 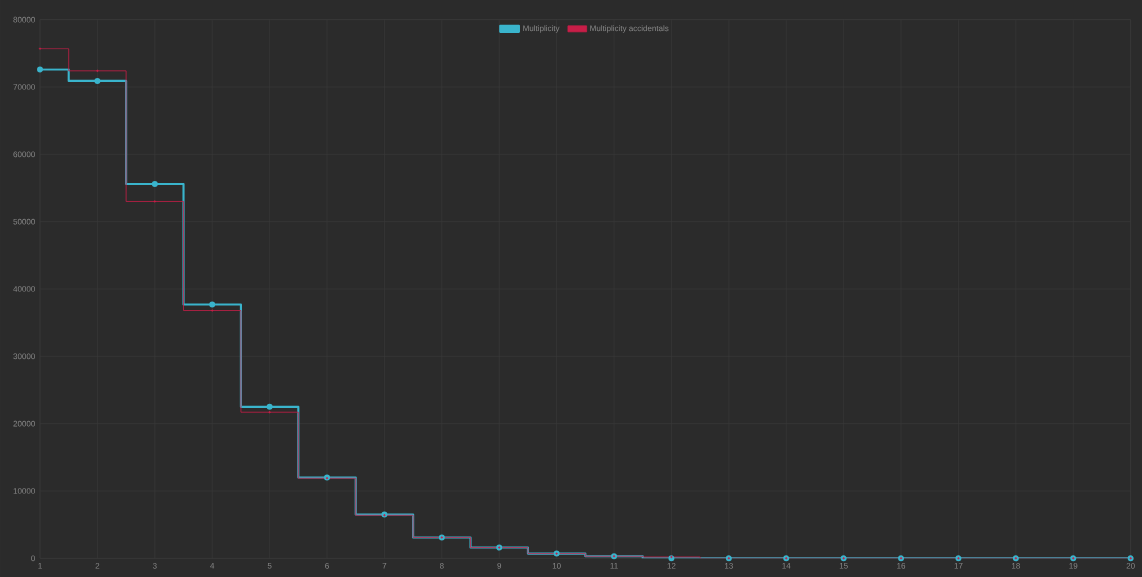 What do you see at coordinates (901, 566) in the screenshot?
I see `x-tick-label: 16` at bounding box center [901, 566].